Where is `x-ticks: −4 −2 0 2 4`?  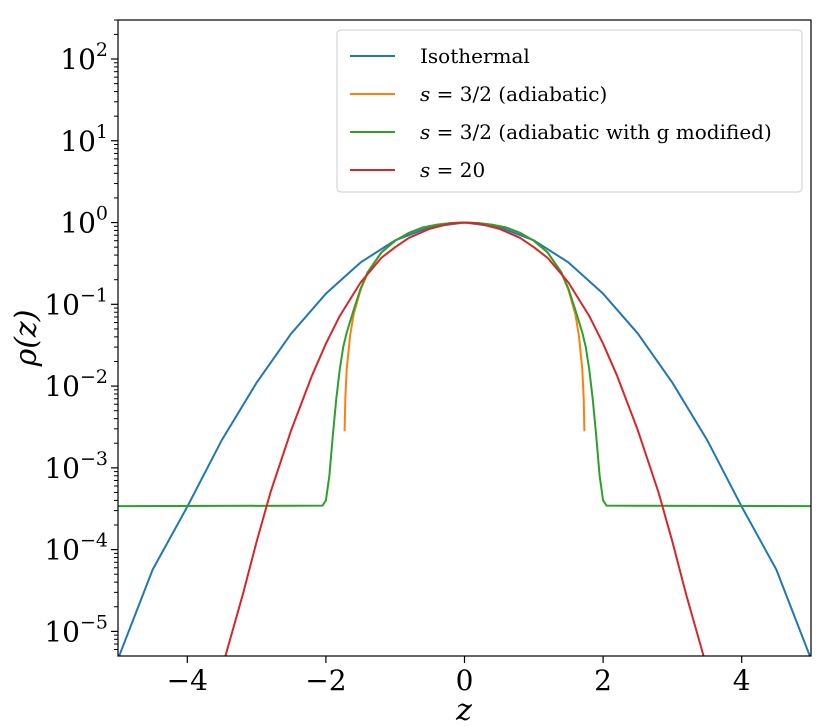 x-ticks: −4 −2 0 2 4 is located at coordinates (459, 676).